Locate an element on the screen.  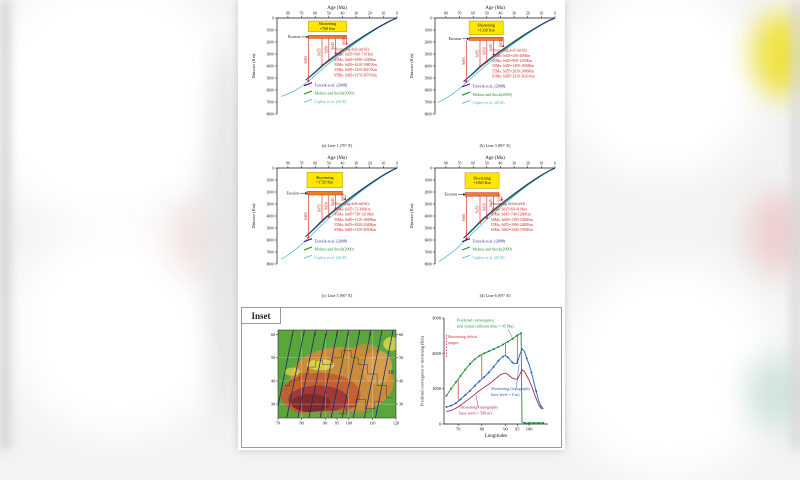
map-x-tick: 70 is located at coordinates (278, 423).